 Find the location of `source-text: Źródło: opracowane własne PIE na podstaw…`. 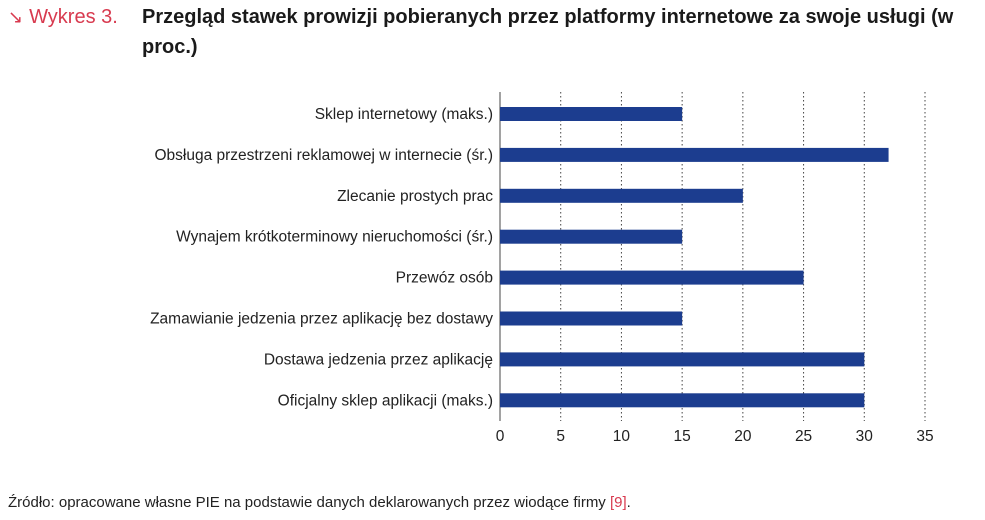

source-text: Źródło: opracowane własne PIE na podstaw… is located at coordinates (309, 502).